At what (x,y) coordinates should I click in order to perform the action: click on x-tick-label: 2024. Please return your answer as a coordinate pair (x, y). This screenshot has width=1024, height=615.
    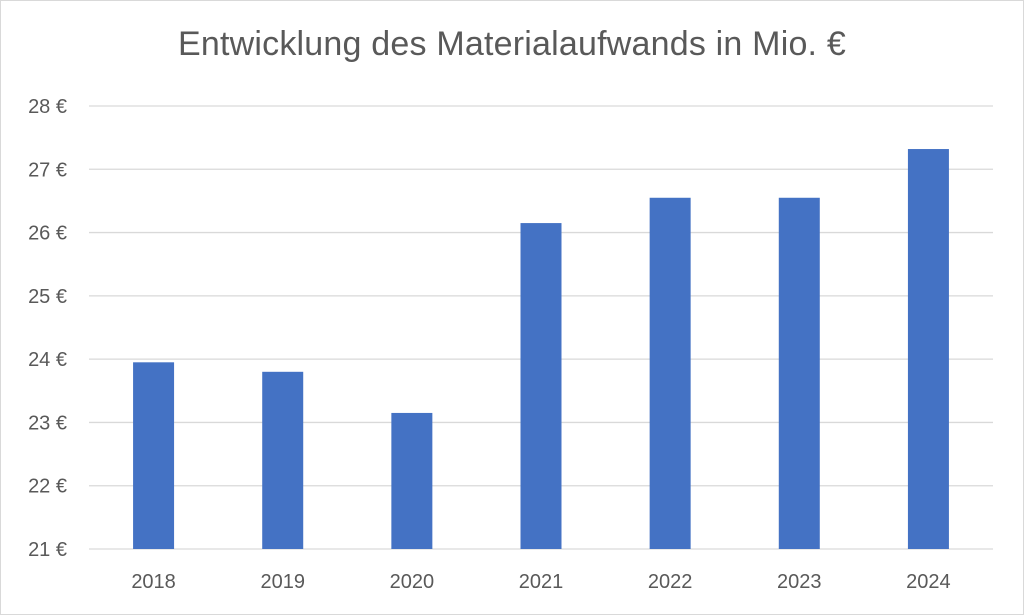
    Looking at the image, I should click on (928, 582).